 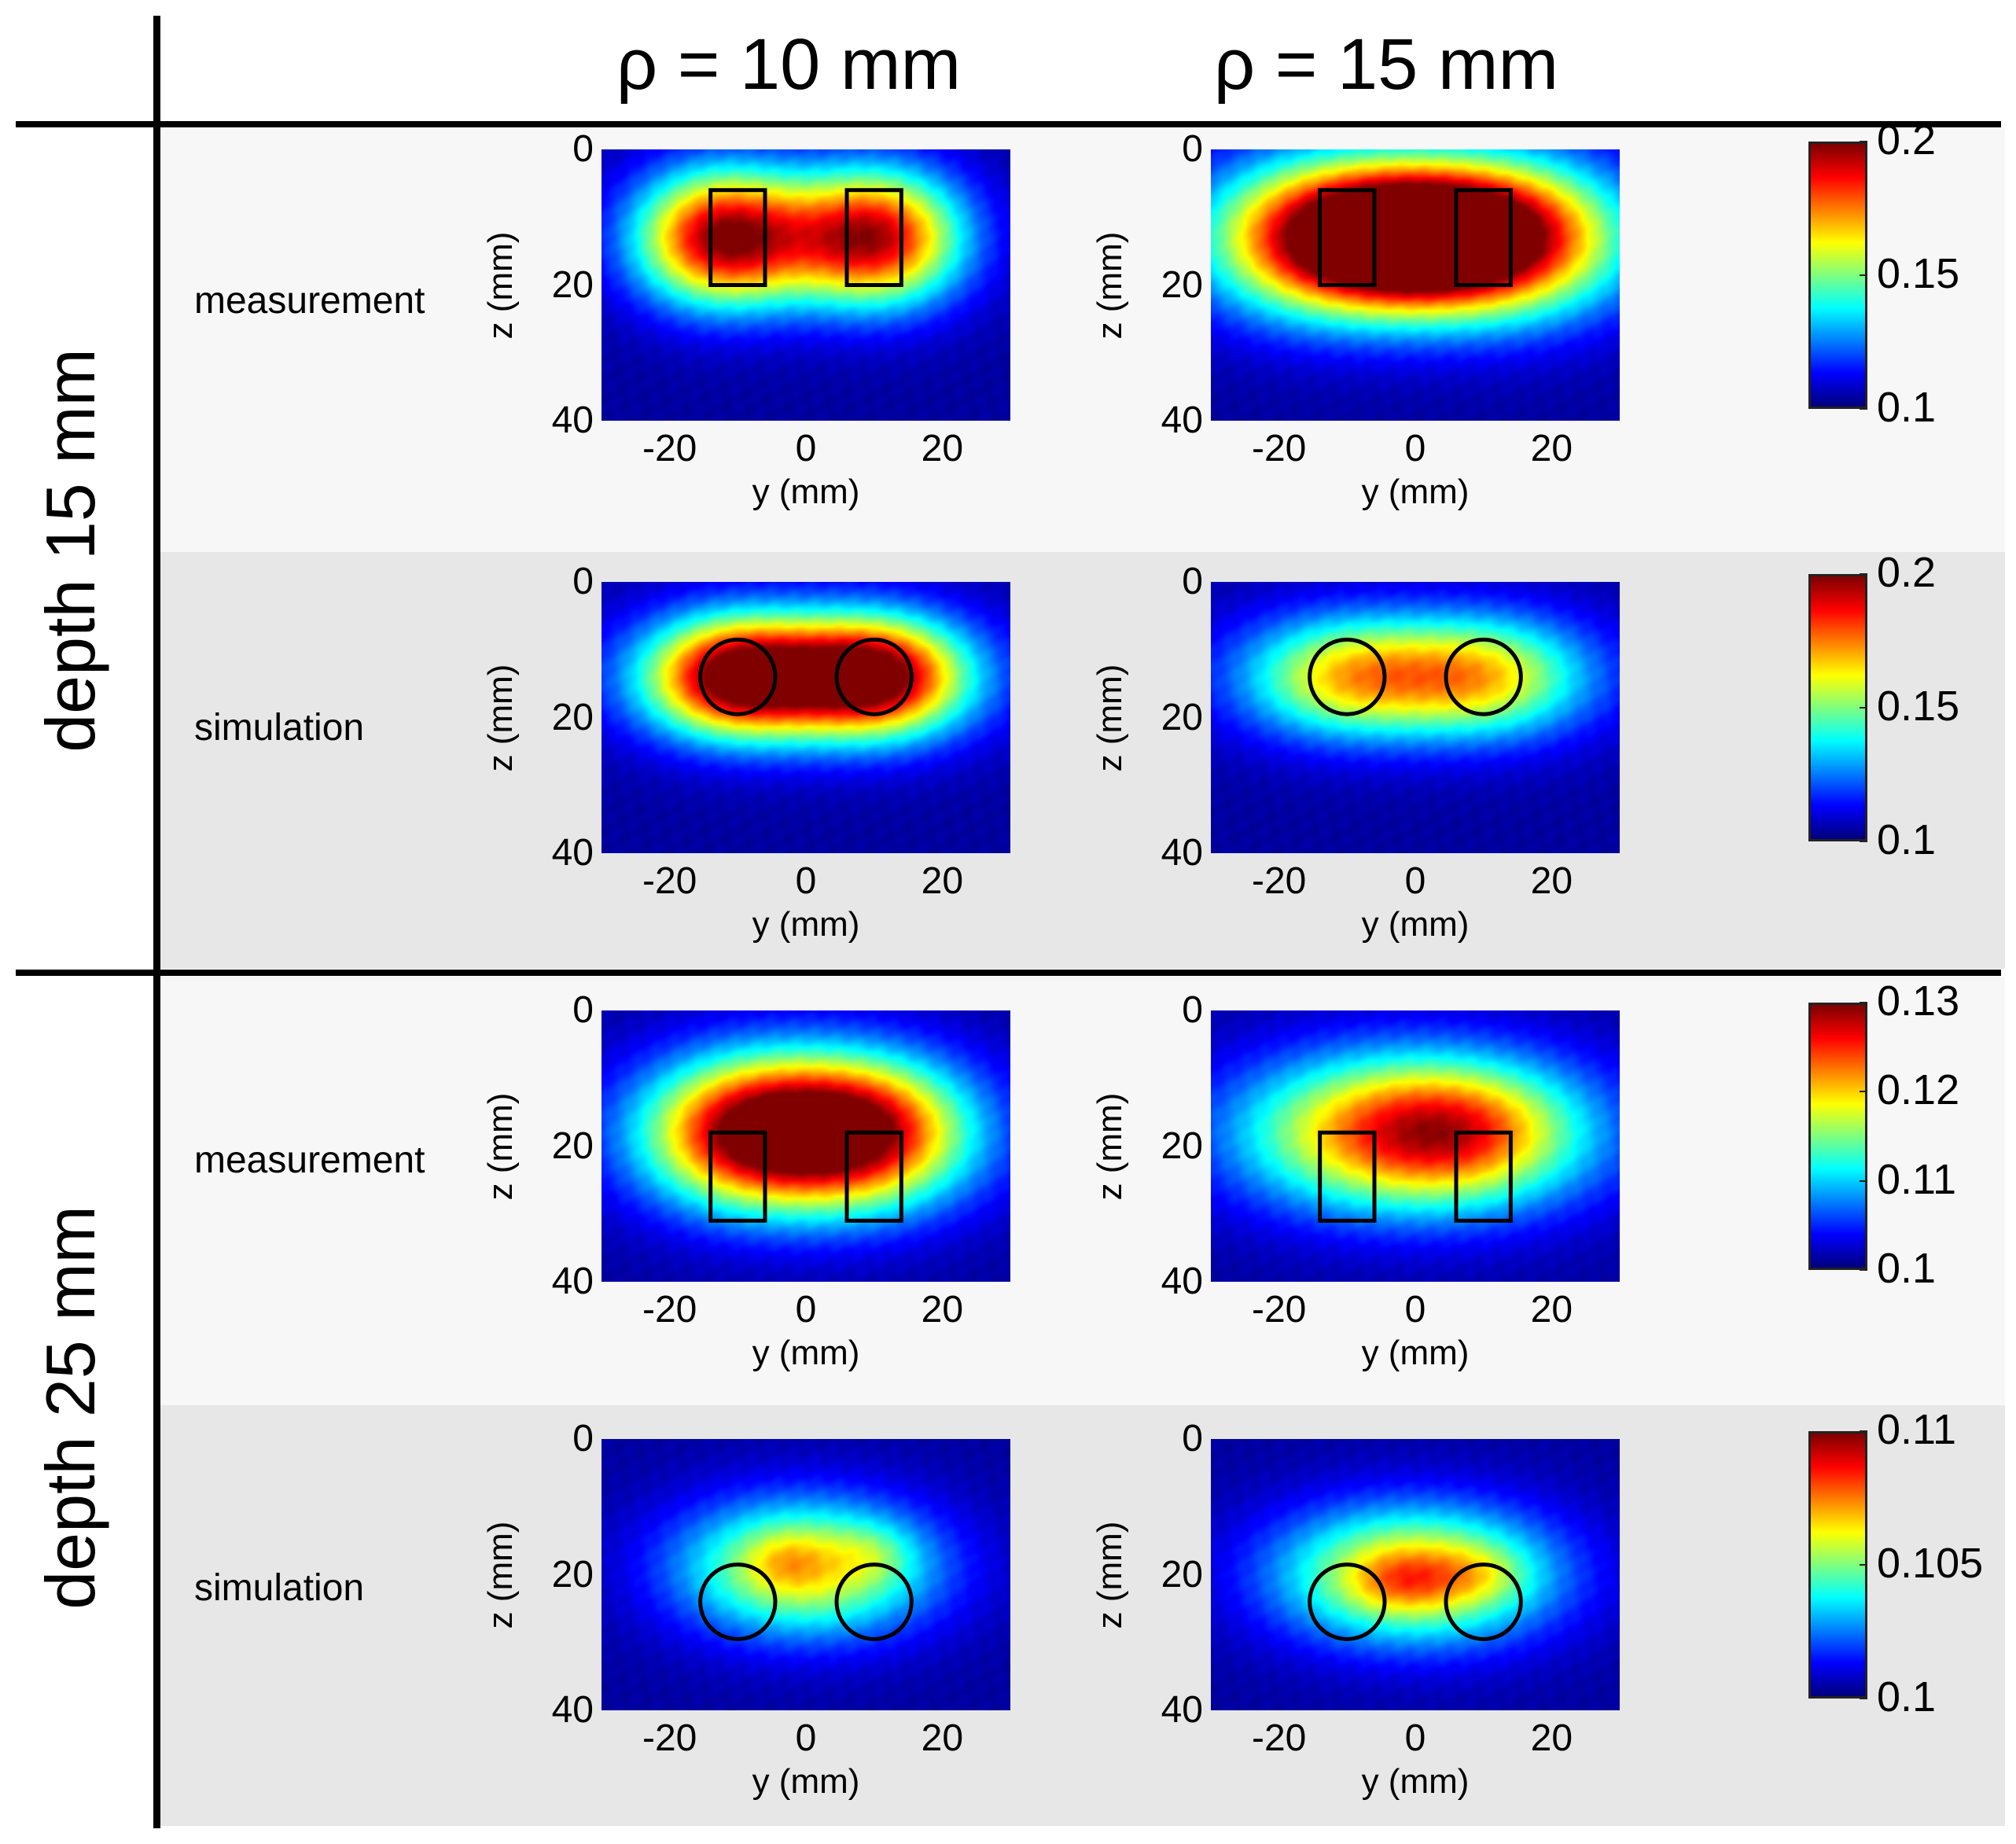 What do you see at coordinates (156, 922) in the screenshot?
I see `vertical-divider` at bounding box center [156, 922].